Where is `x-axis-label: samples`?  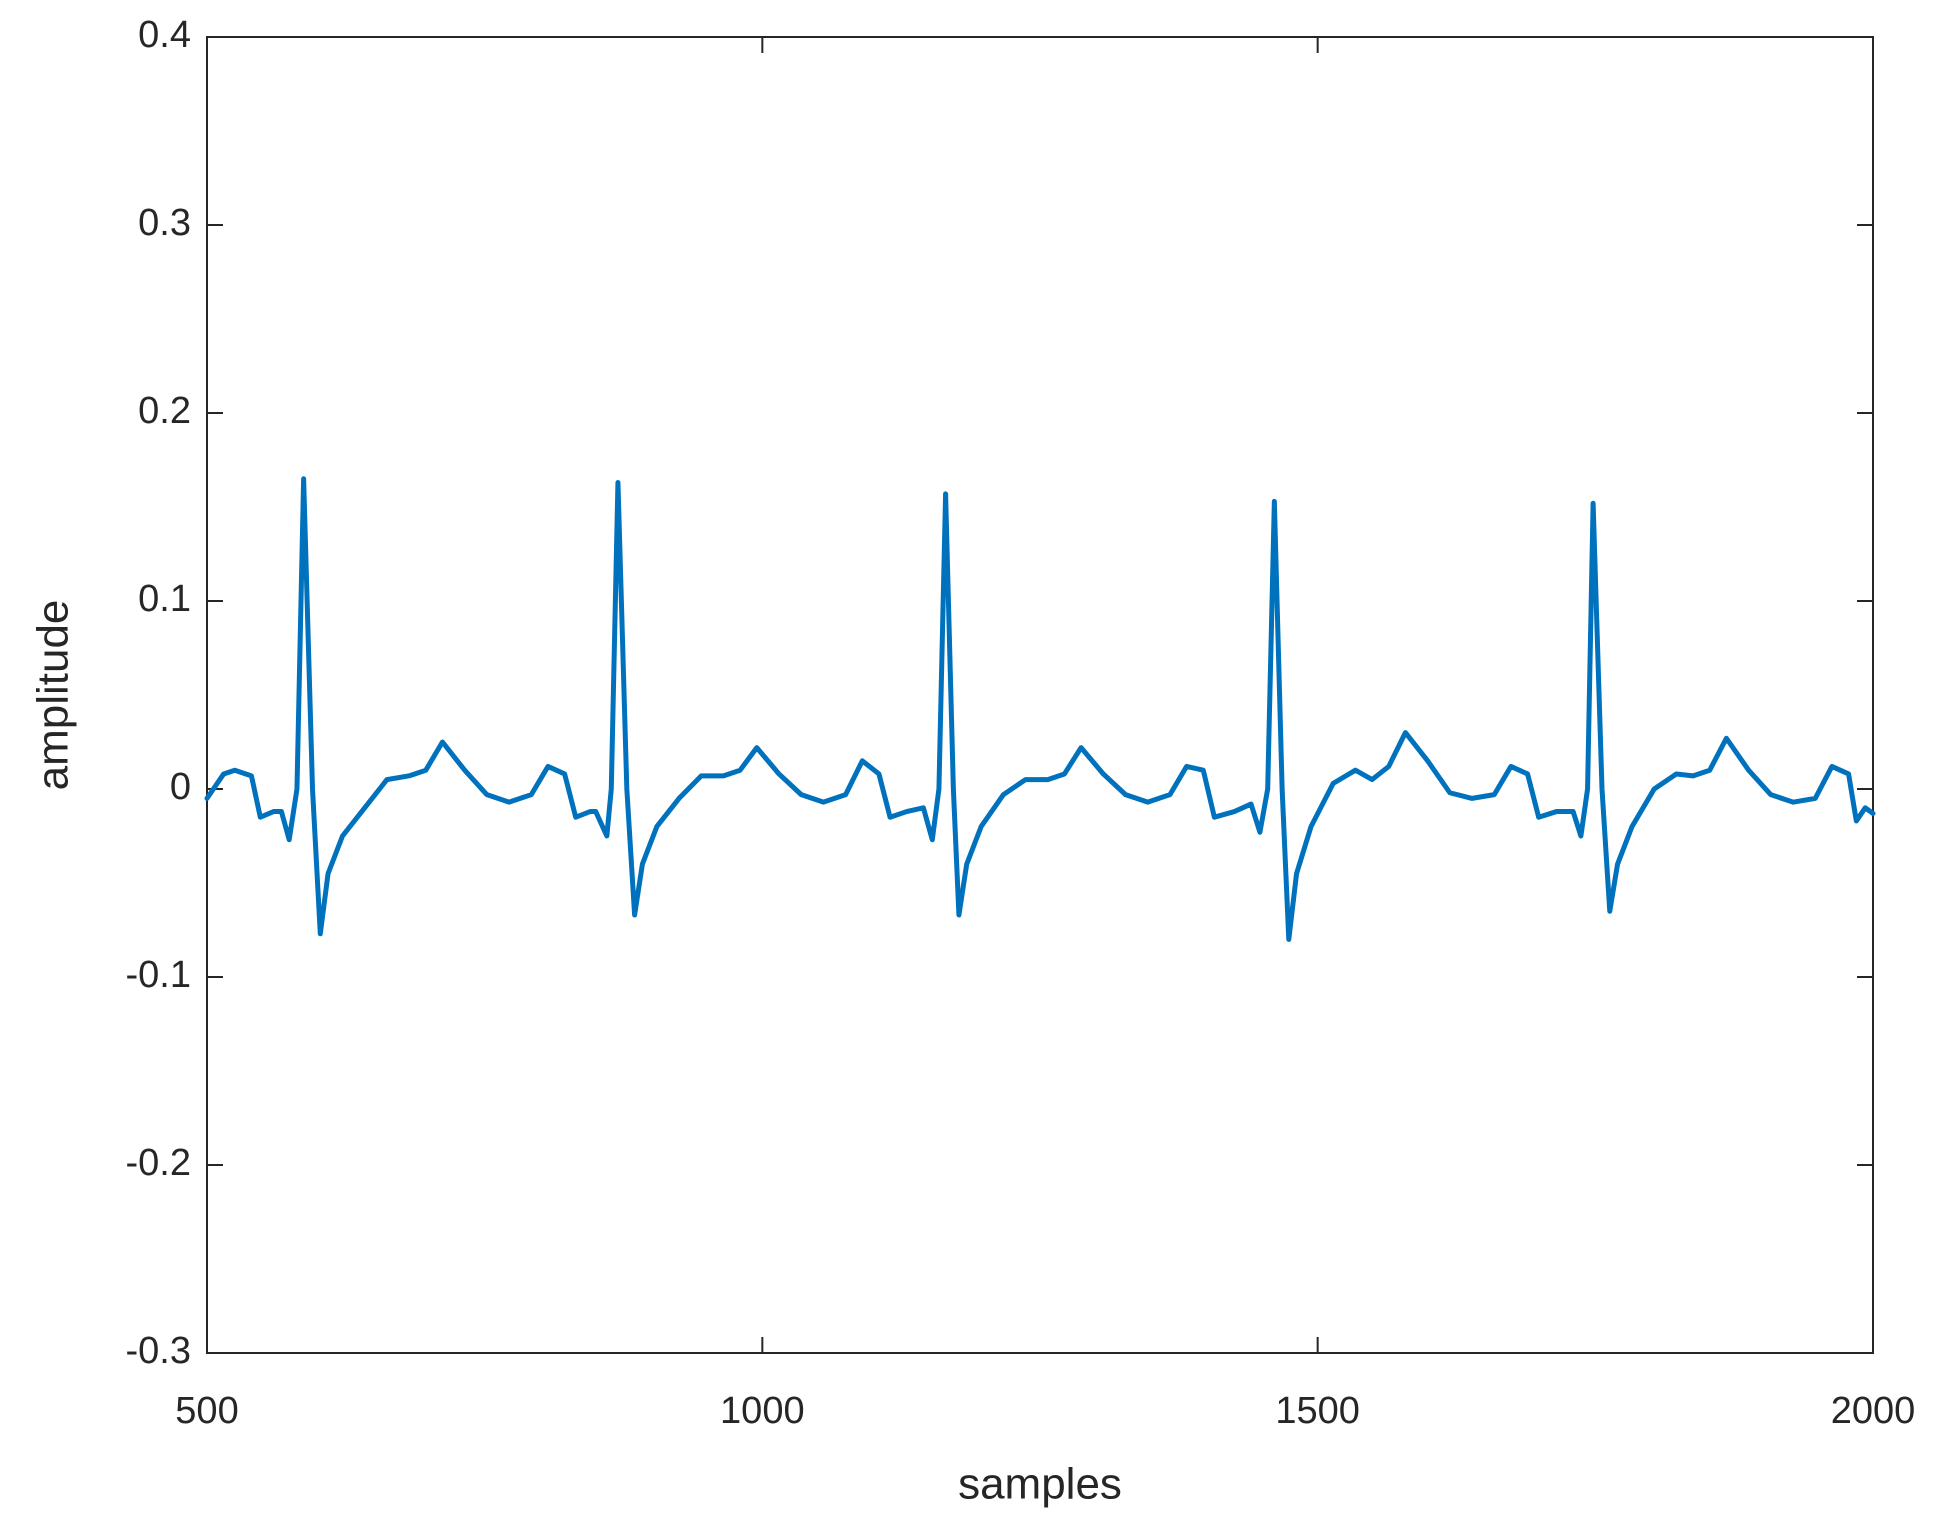
x-axis-label: samples is located at coordinates (1040, 1484).